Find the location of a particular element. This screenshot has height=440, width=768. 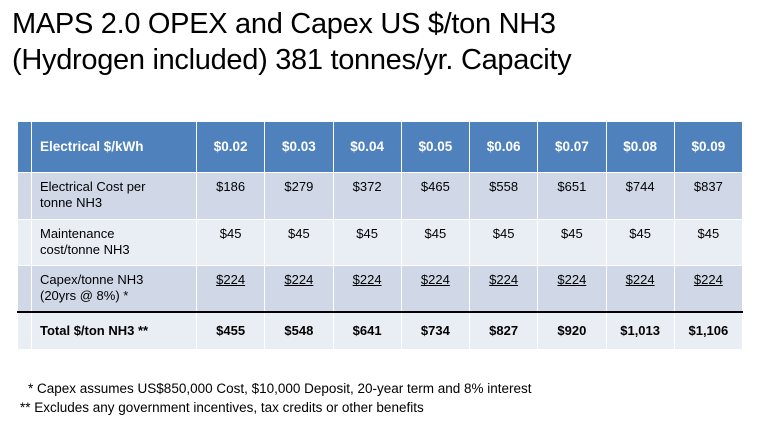

header-cell: $0.05 is located at coordinates (435, 147).